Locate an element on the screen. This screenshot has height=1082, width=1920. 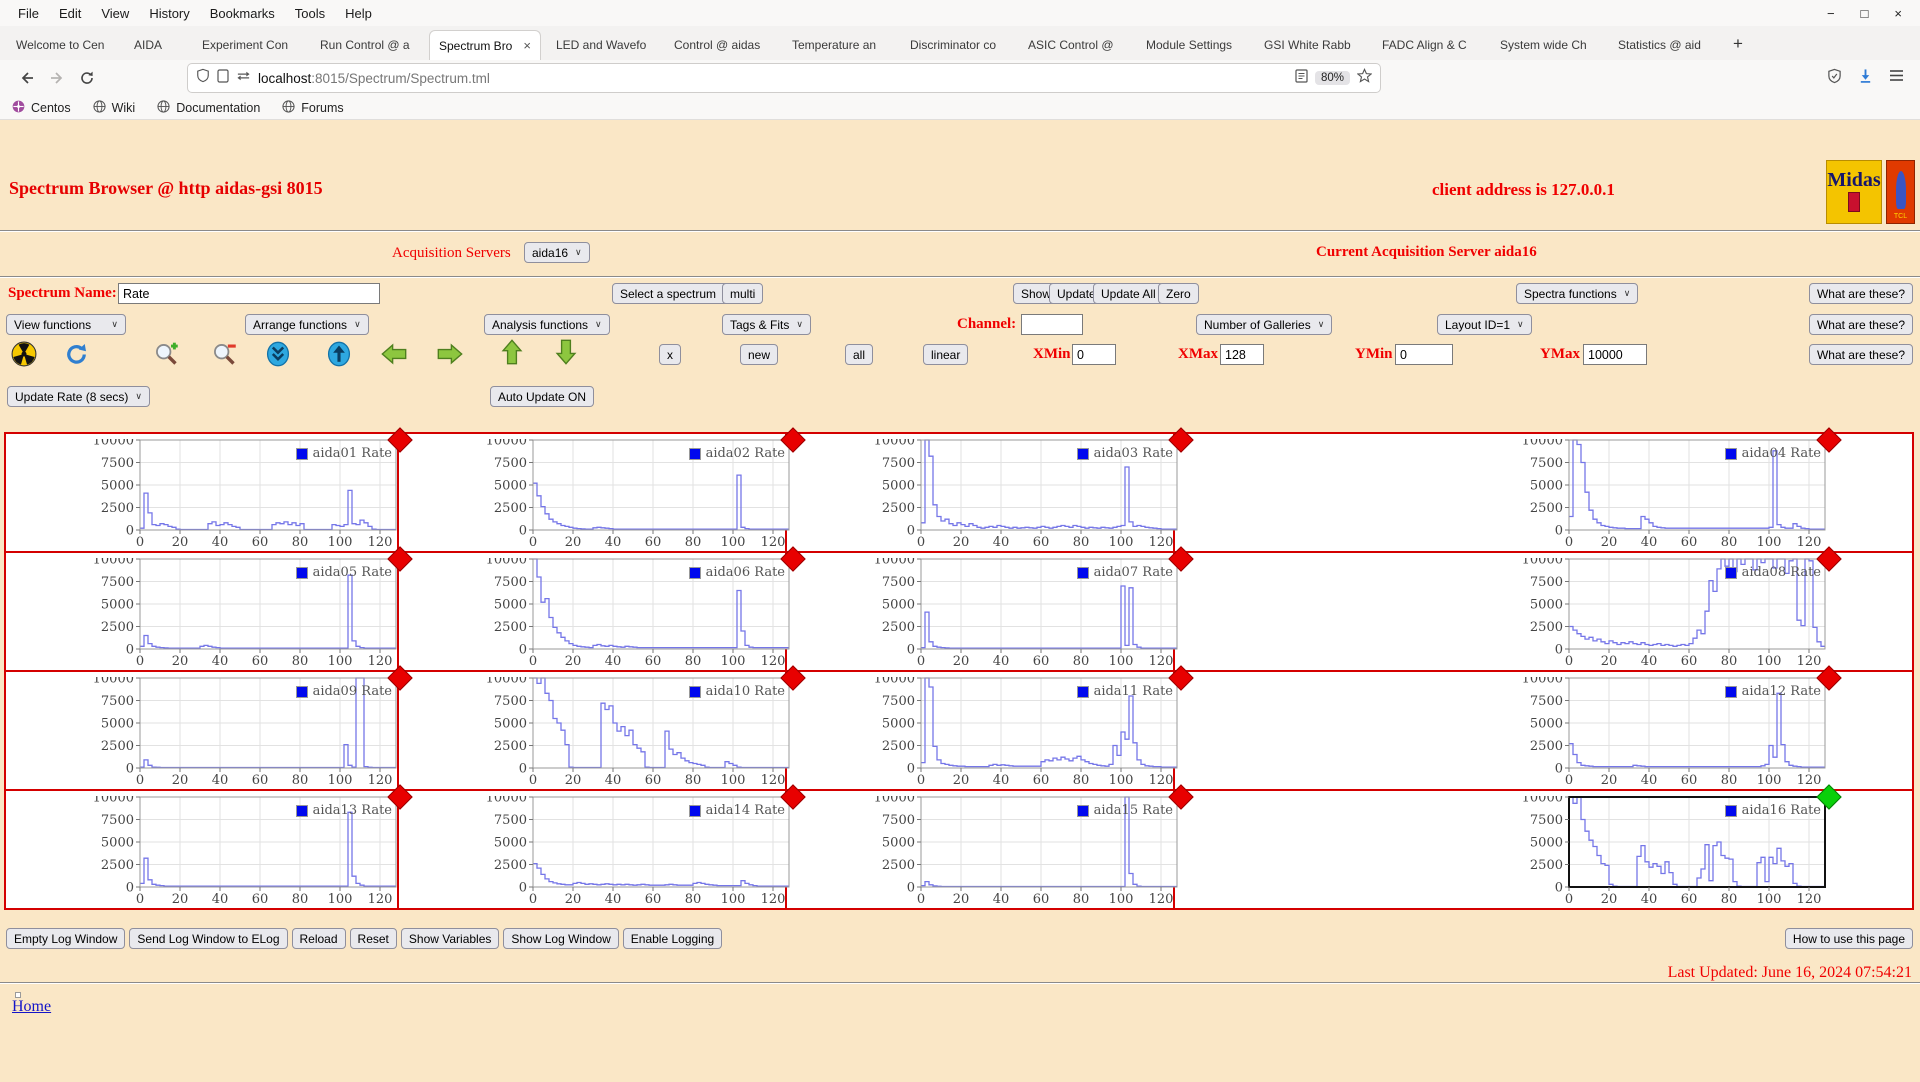
forward-button is located at coordinates (57, 78).